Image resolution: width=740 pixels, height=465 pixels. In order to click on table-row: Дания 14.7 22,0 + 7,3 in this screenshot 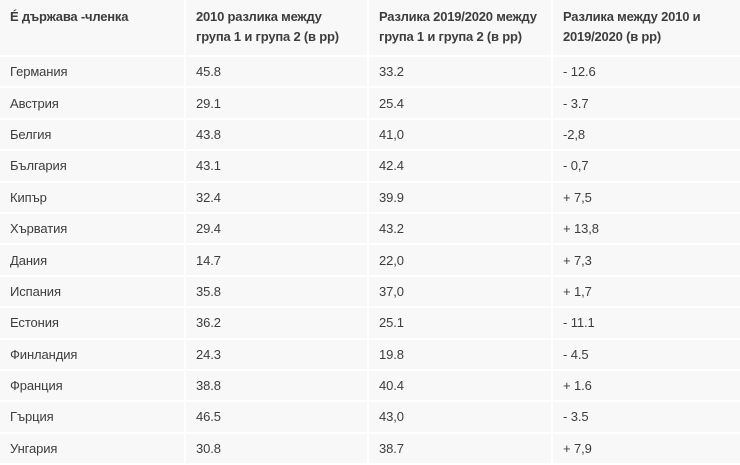, I will do `click(370, 261)`.